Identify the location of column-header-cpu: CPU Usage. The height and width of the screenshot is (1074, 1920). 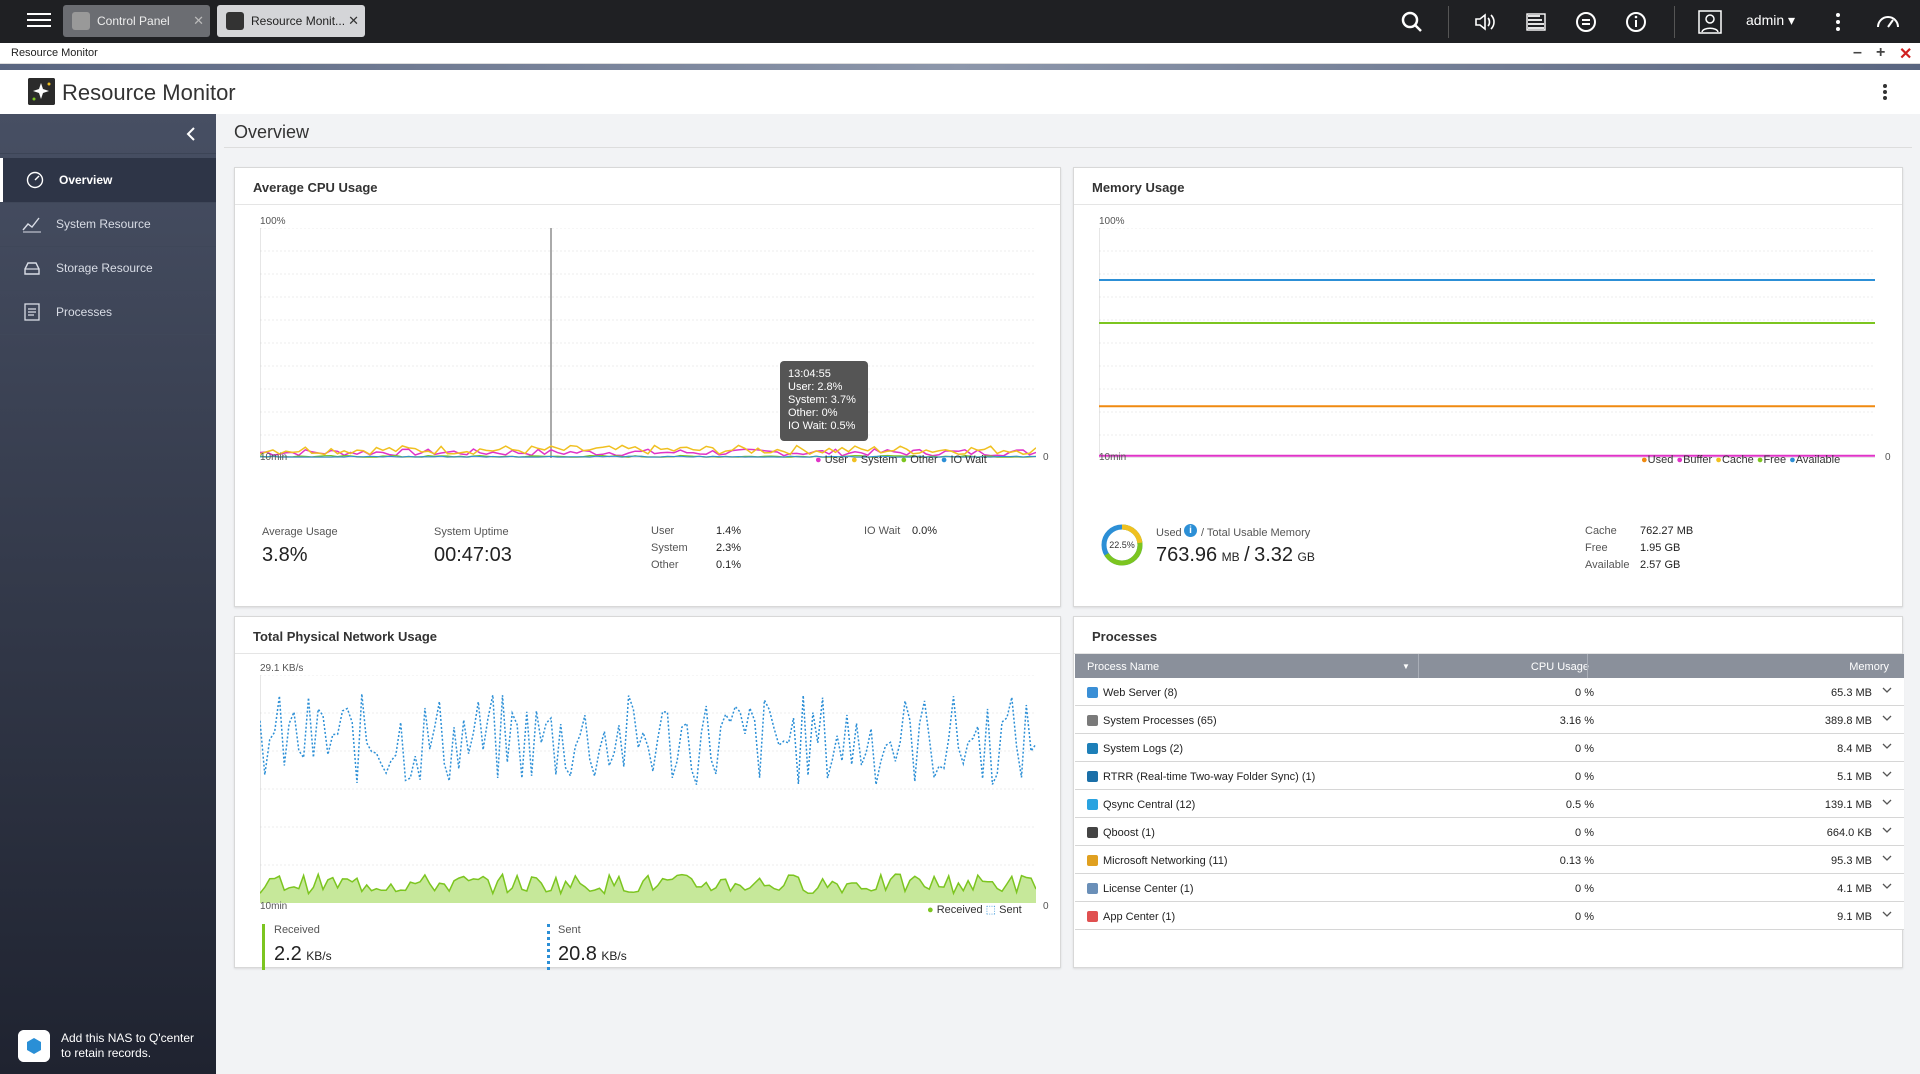
(1559, 667).